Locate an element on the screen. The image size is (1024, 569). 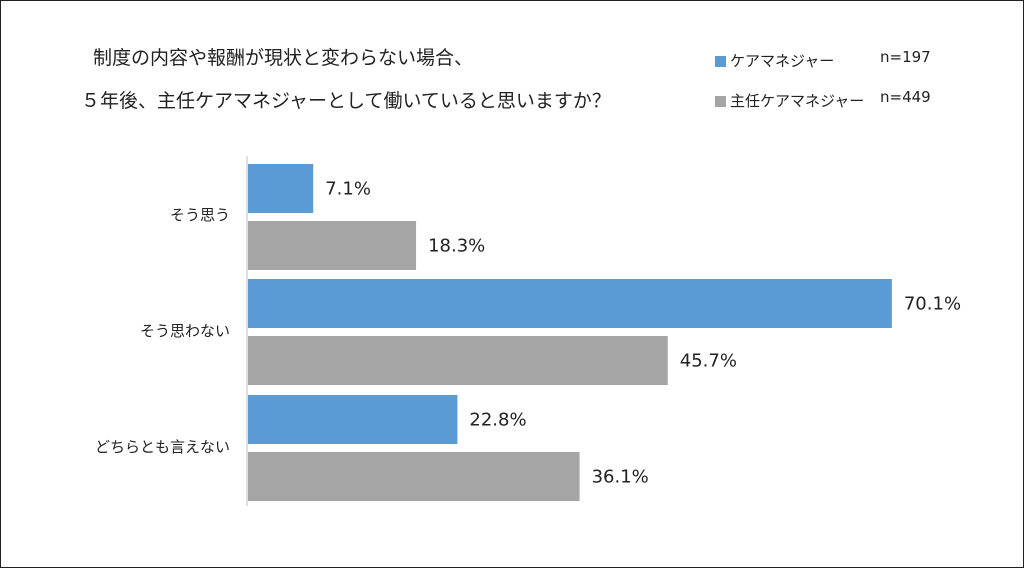
legend-n-series-2: n=449 is located at coordinates (905, 97).